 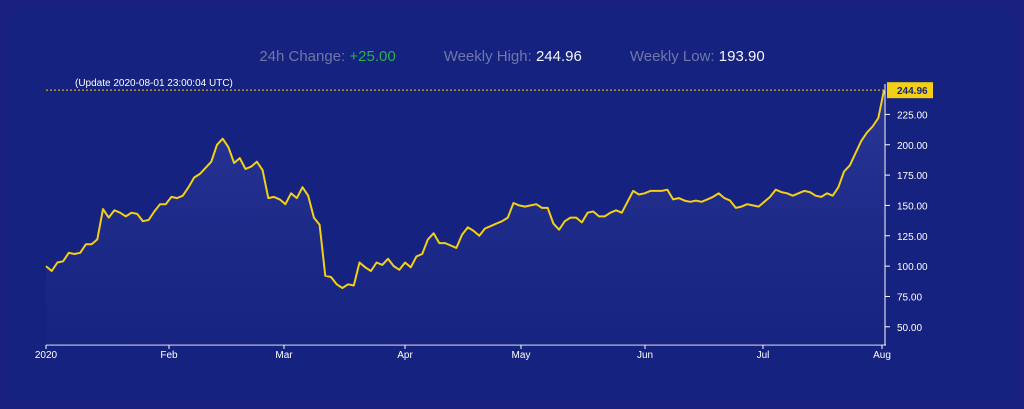 I want to click on y-tick-label: 50.00, so click(x=909, y=328).